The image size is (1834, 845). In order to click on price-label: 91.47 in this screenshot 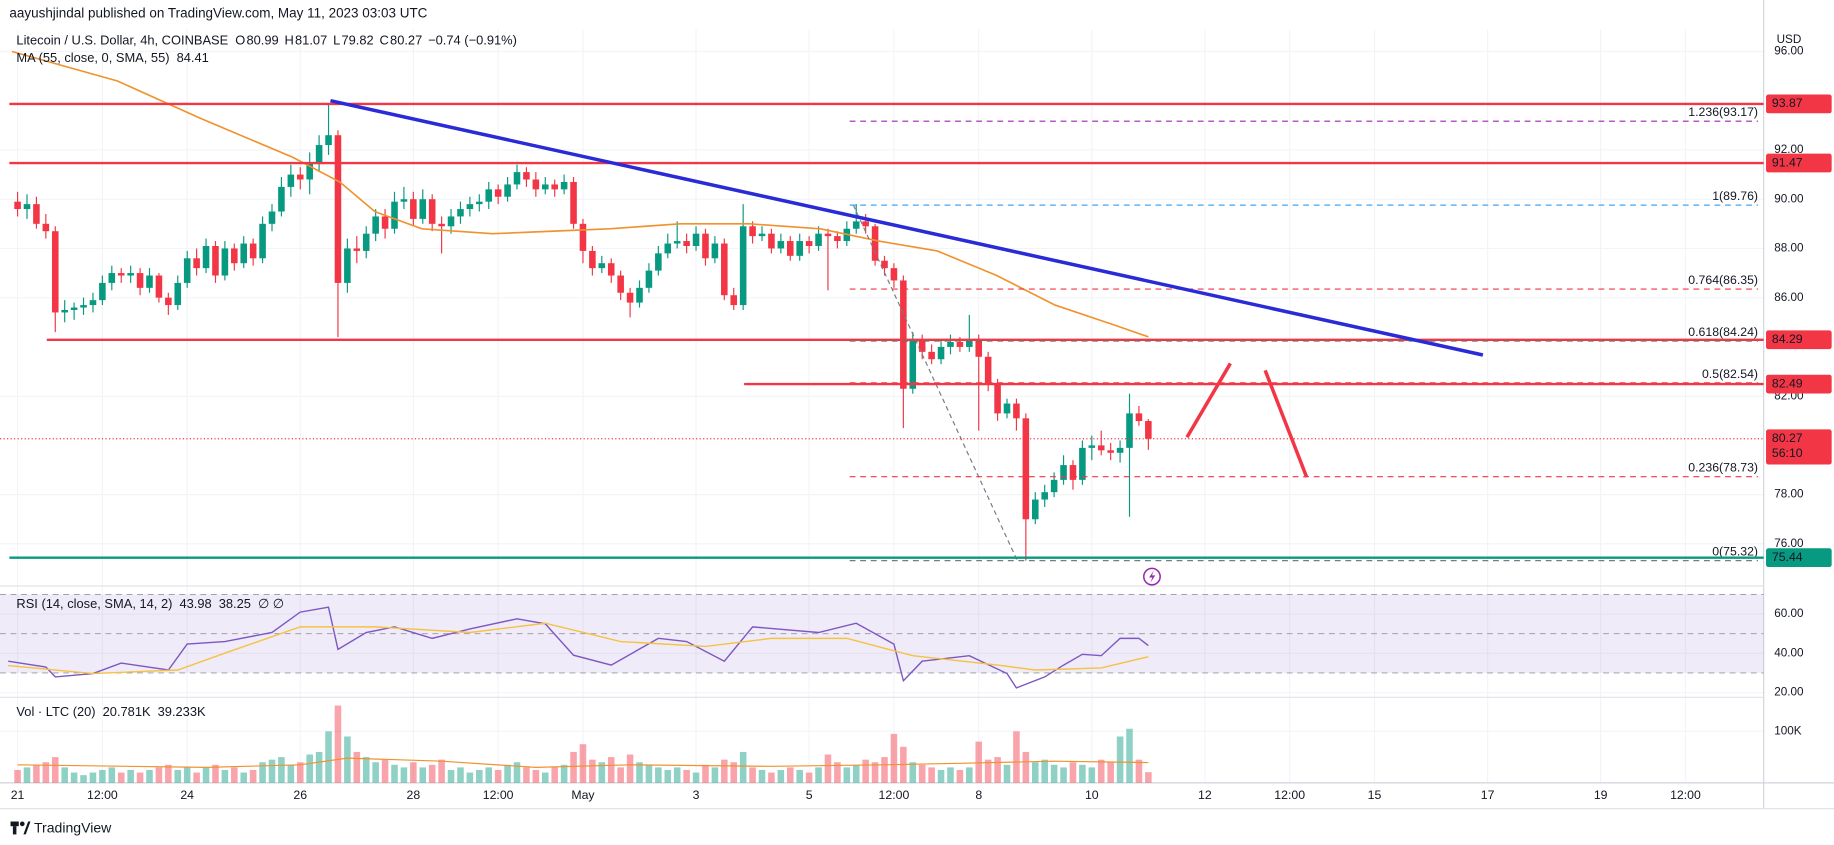, I will do `click(1787, 162)`.